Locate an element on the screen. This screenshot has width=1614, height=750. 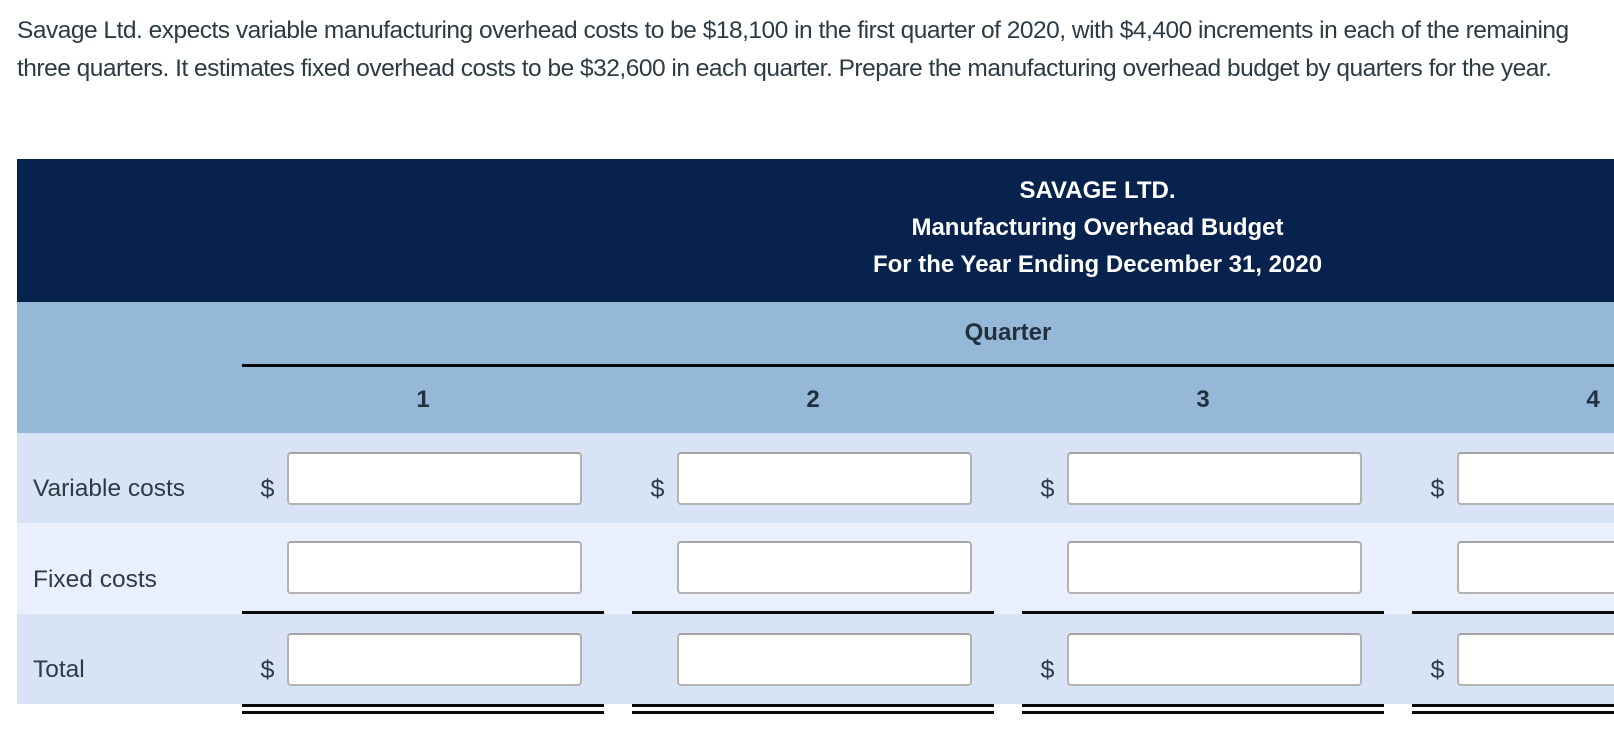
quarter-underline is located at coordinates (928, 365).